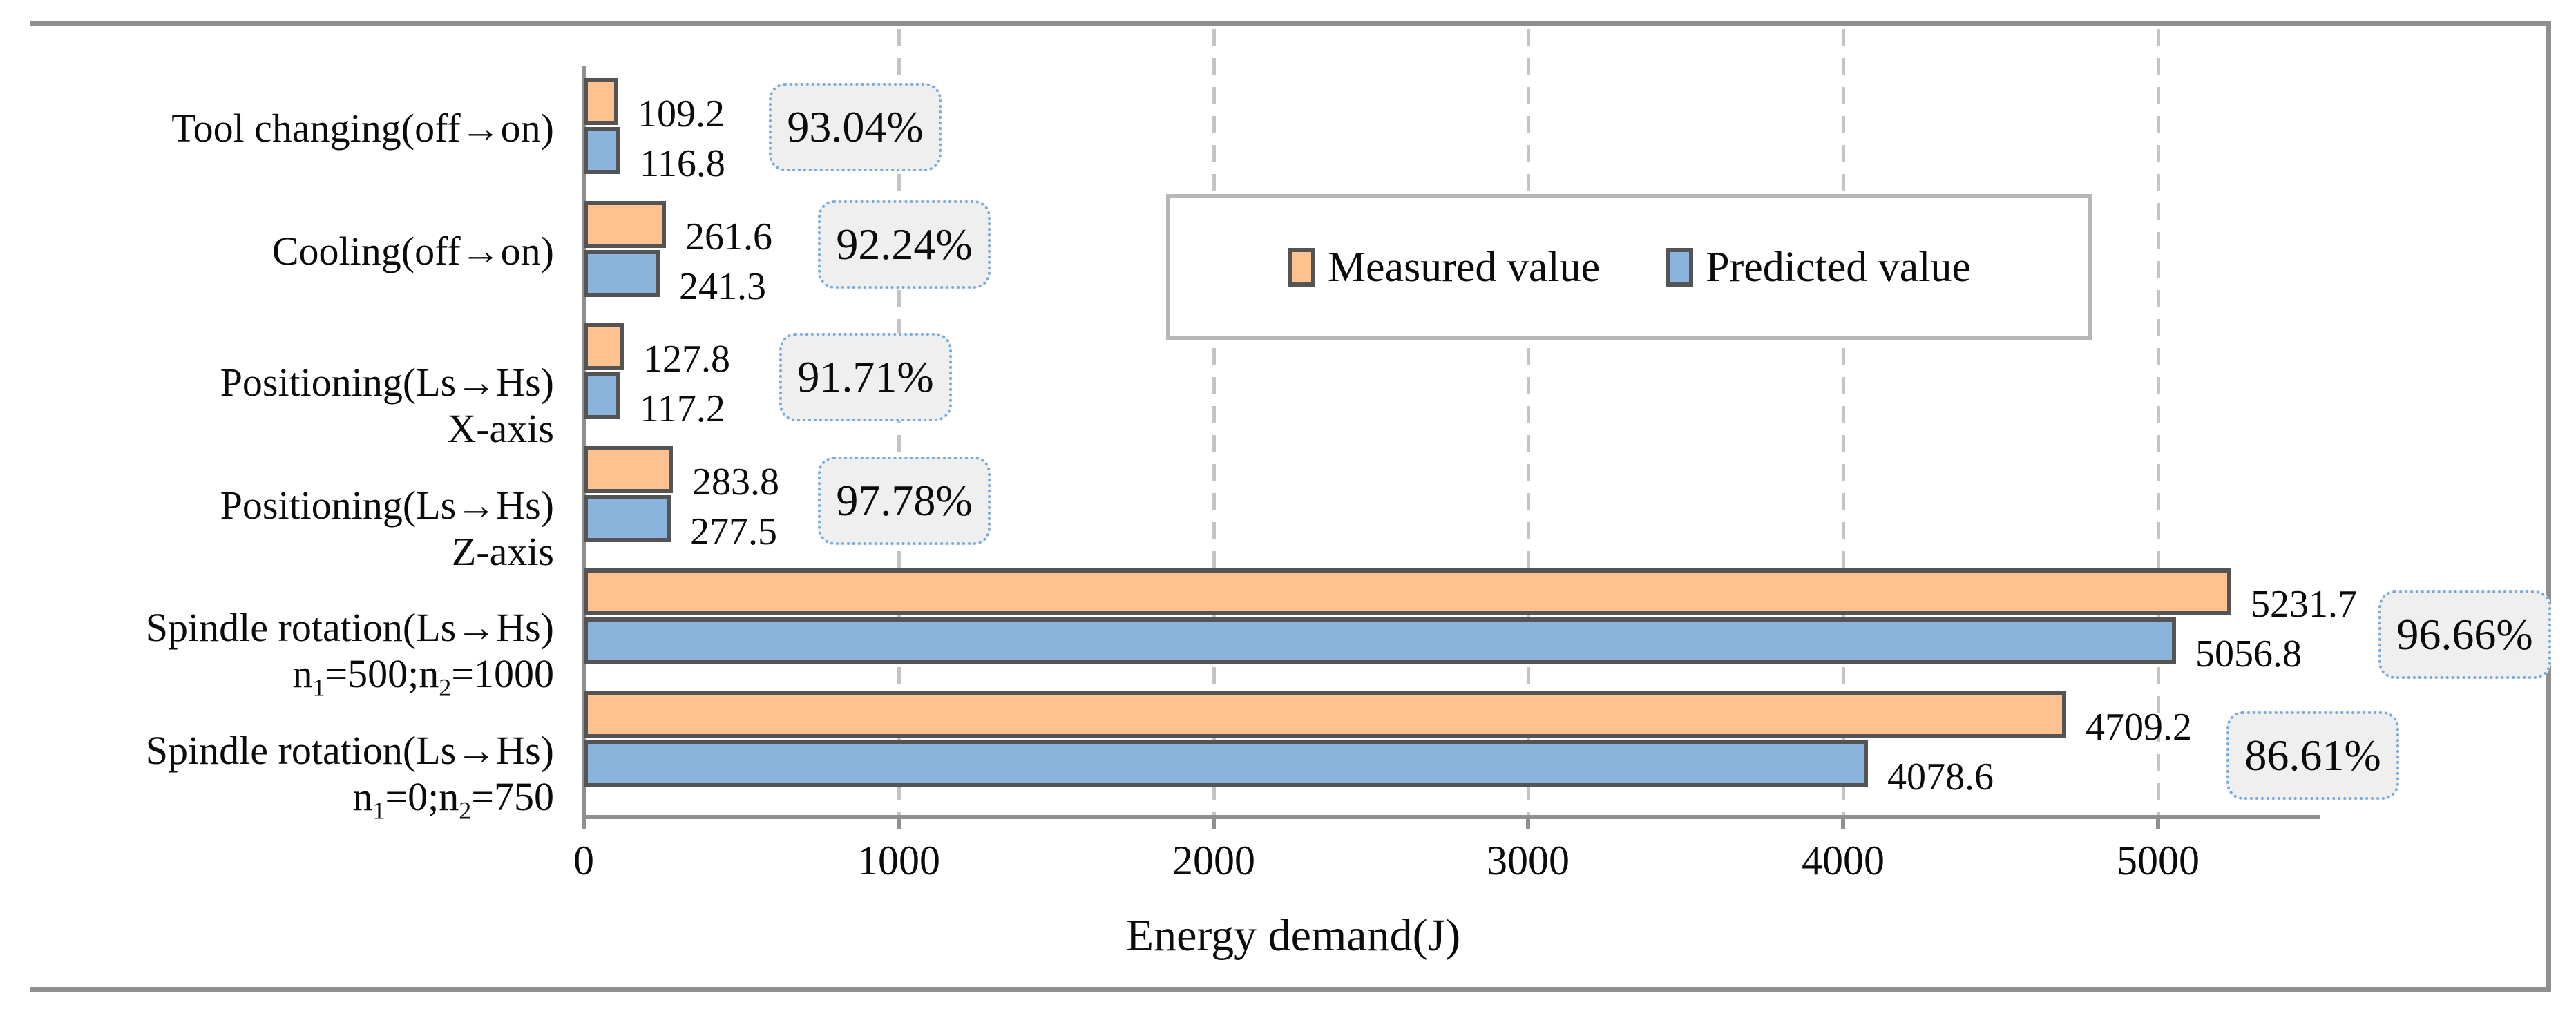 The image size is (2576, 1009). Describe the element at coordinates (2248, 654) in the screenshot. I see `predicted-value-label-row-4: 5056.8` at that location.